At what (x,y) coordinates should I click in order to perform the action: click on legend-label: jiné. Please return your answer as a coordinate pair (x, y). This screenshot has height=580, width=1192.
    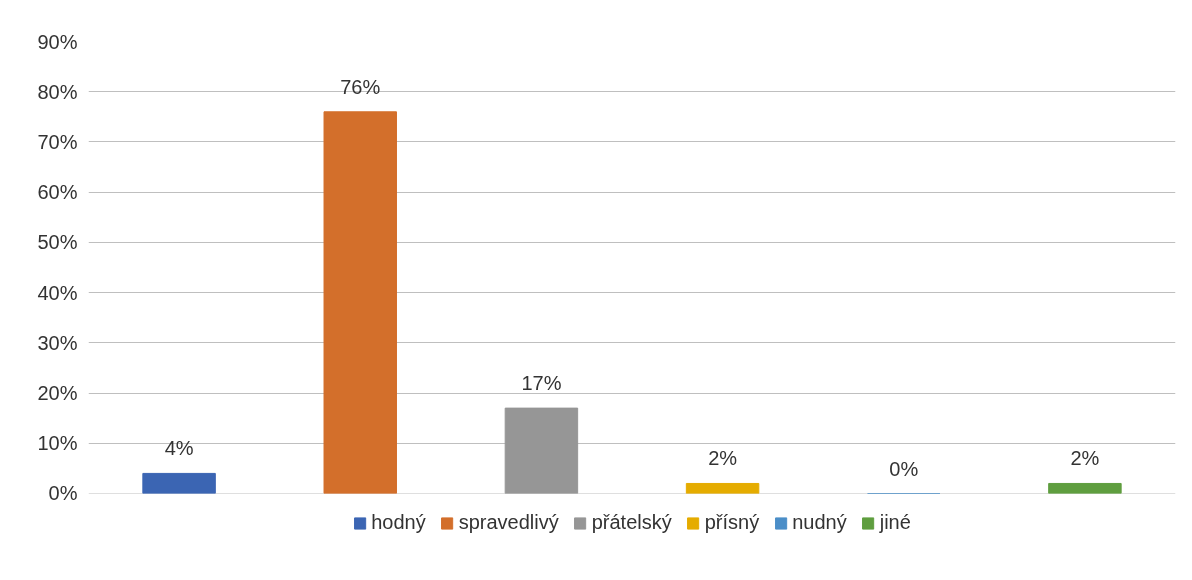
    Looking at the image, I should click on (895, 522).